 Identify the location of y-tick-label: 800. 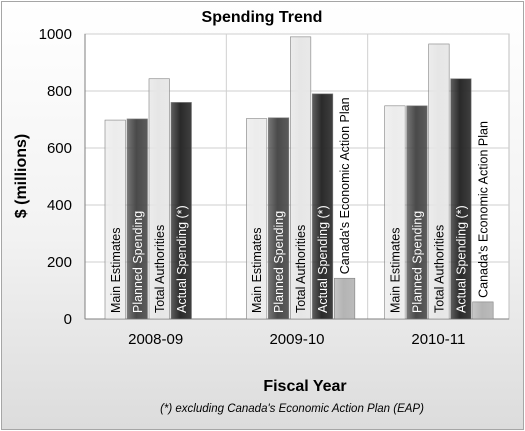
(59, 91).